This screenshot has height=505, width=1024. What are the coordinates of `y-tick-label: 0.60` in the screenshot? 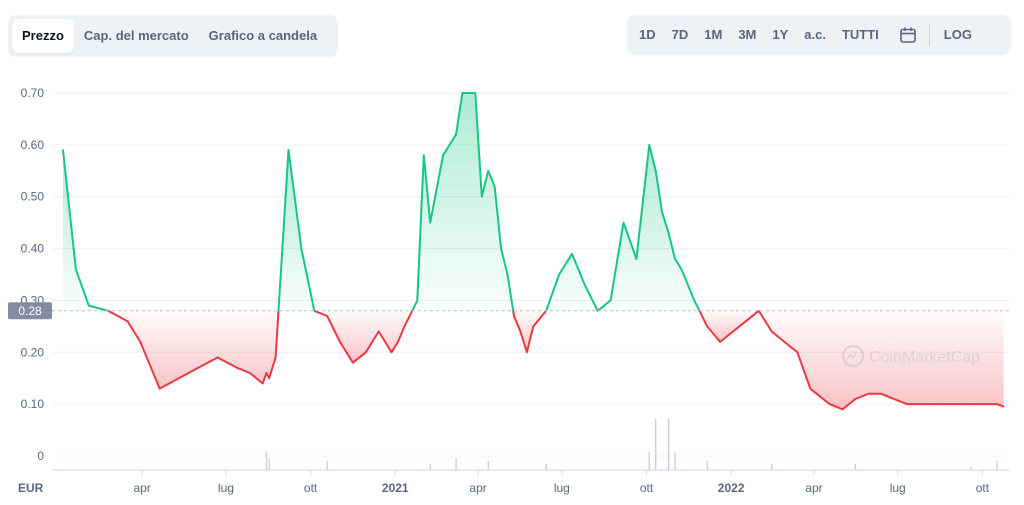 It's located at (33, 145).